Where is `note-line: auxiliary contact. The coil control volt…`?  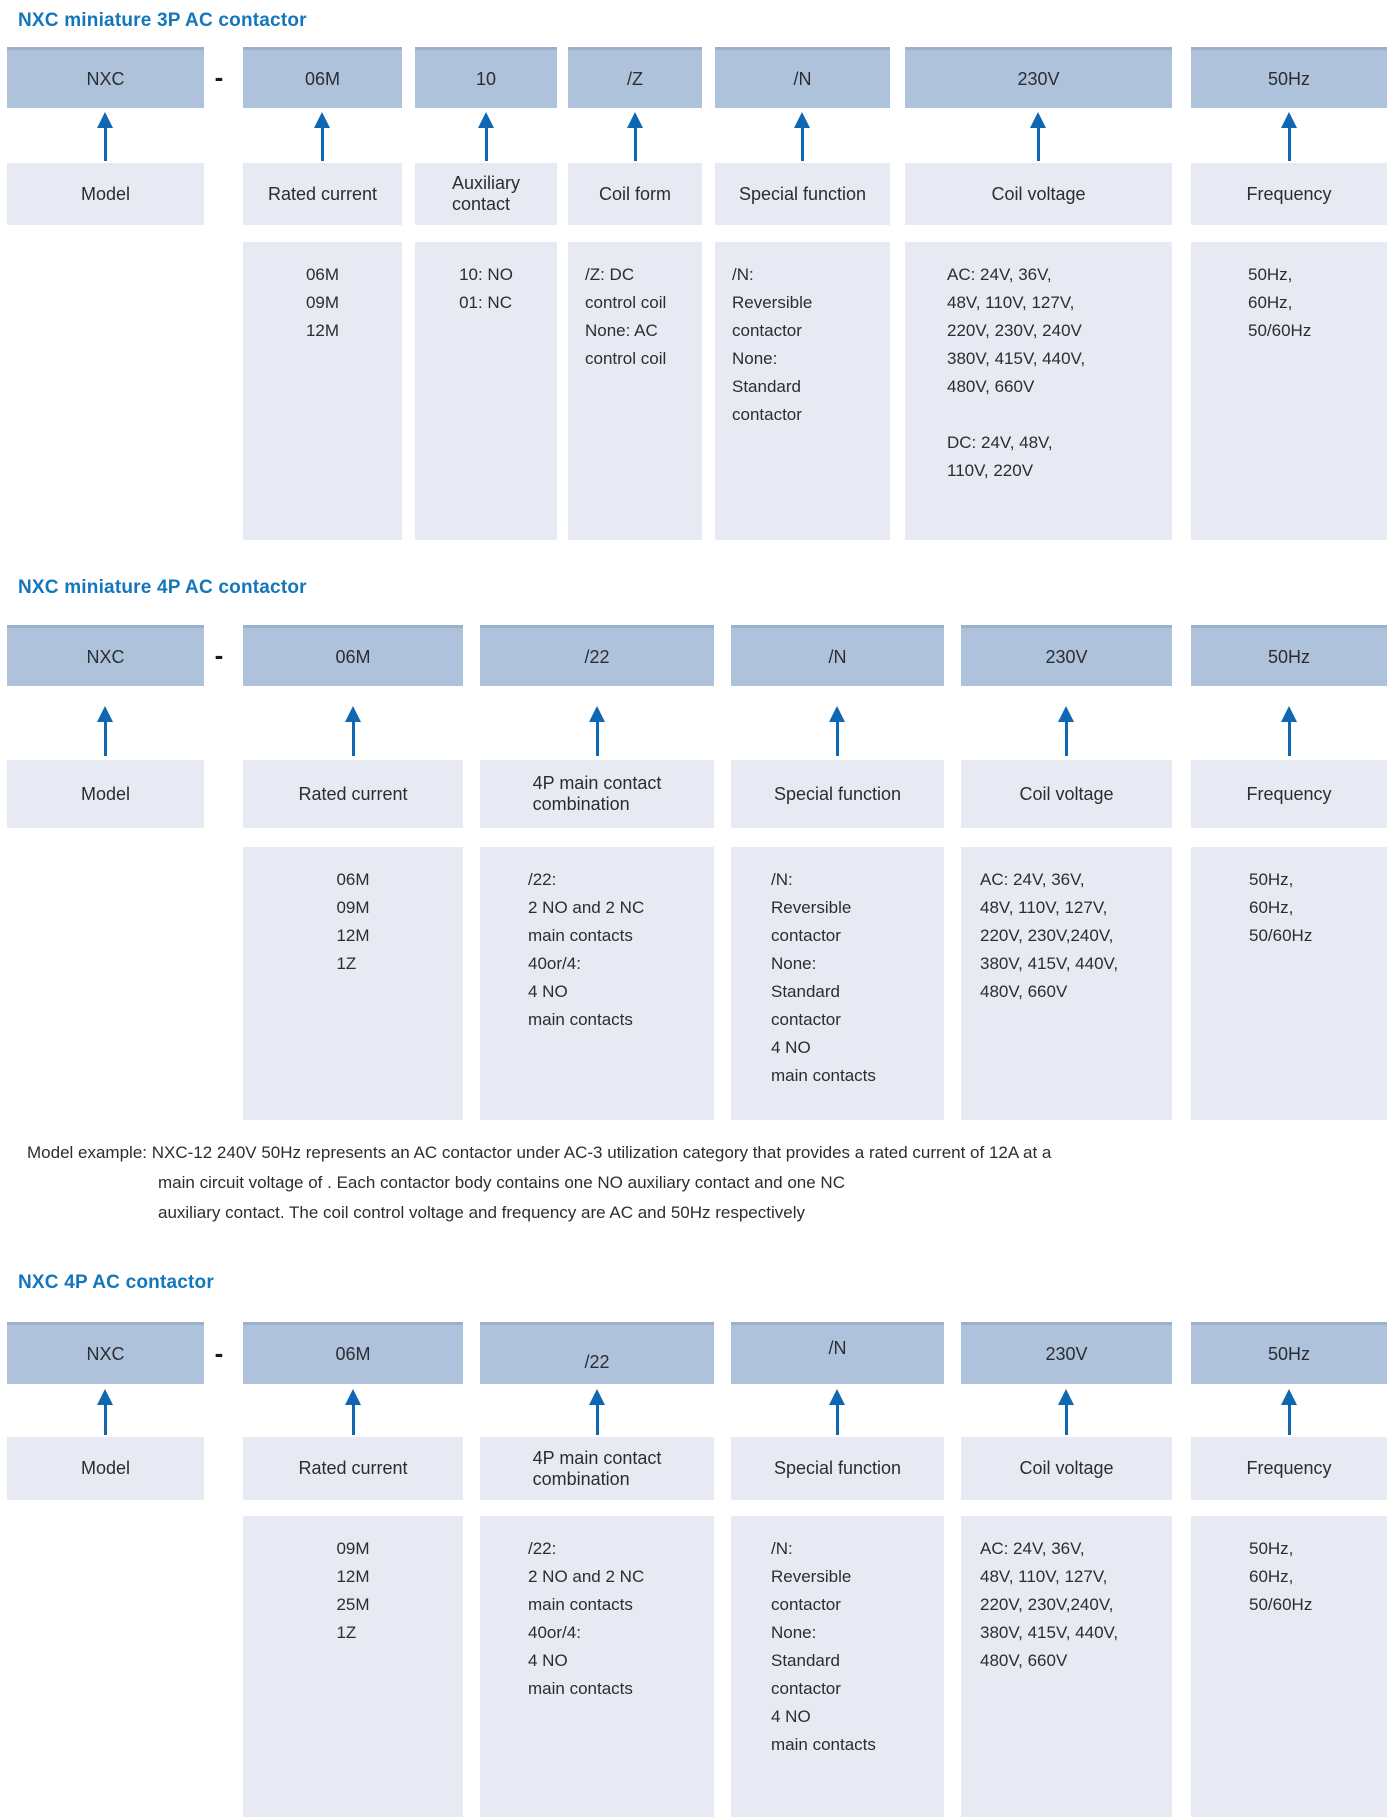 note-line: auxiliary contact. The coil control volt… is located at coordinates (481, 1212).